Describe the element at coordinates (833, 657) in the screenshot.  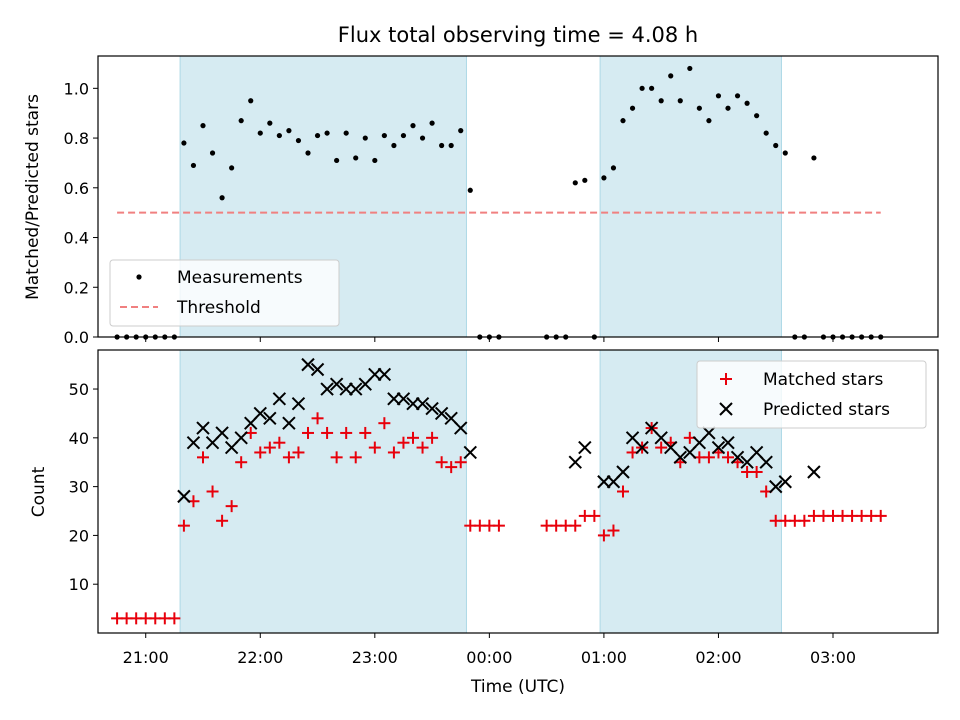
I see `x-tick-label: 03:00` at that location.